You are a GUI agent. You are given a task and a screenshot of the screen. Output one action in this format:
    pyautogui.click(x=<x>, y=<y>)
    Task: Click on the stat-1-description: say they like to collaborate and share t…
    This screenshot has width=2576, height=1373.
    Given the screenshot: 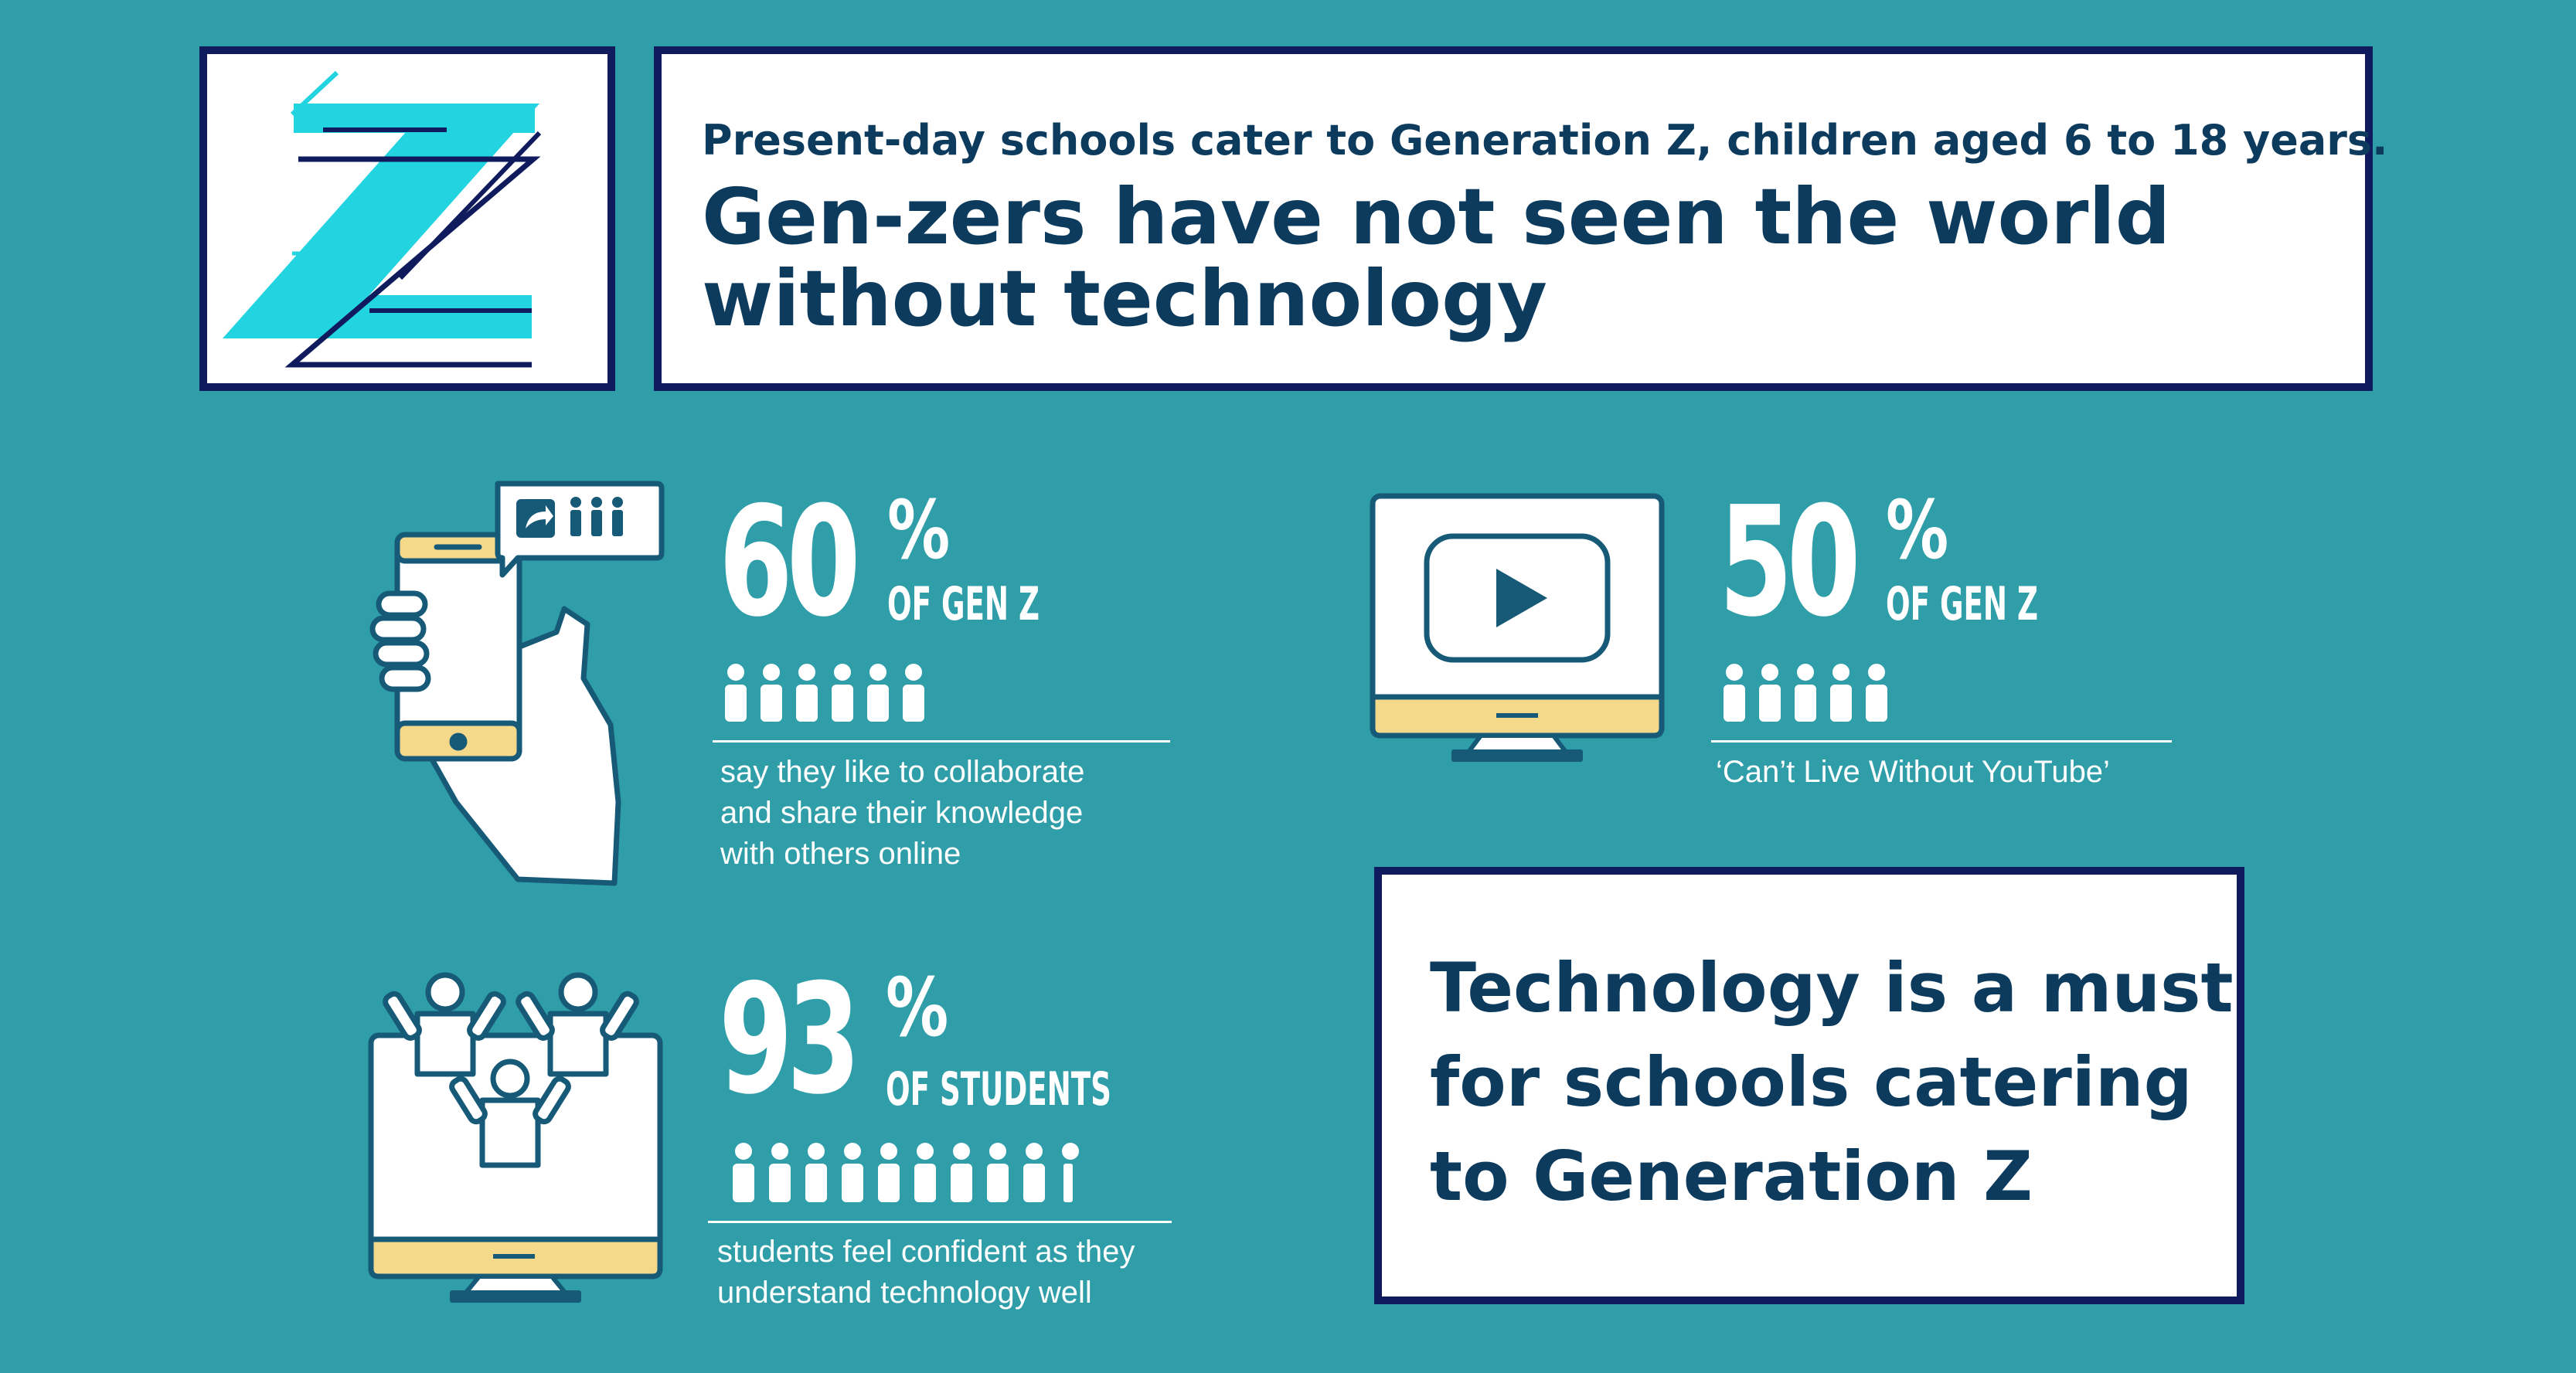 What is the action you would take?
    pyautogui.click(x=902, y=813)
    